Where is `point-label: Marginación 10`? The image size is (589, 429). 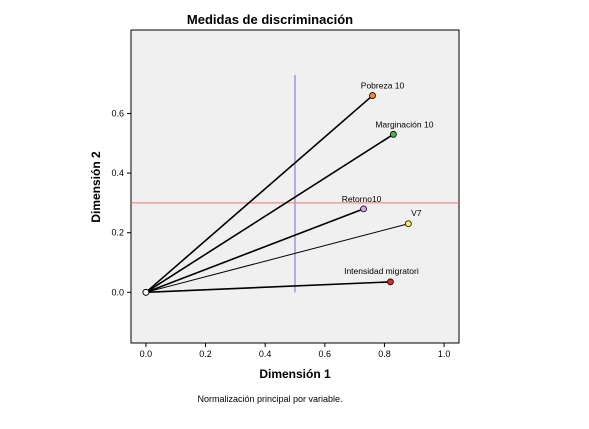 point-label: Marginación 10 is located at coordinates (404, 124).